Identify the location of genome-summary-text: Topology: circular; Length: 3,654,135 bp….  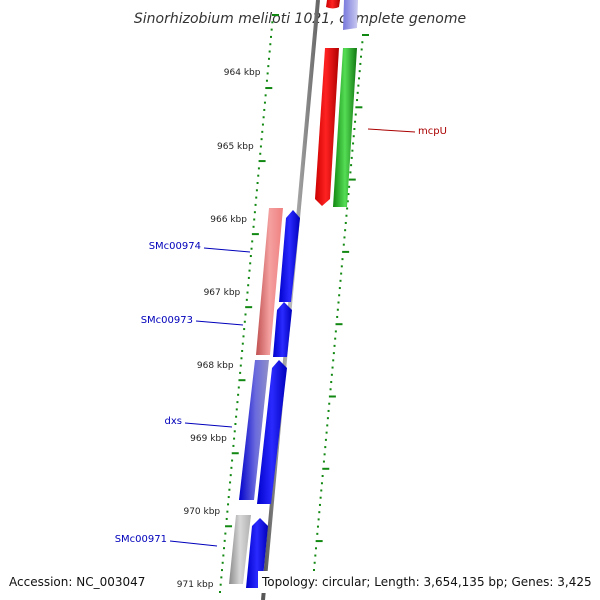
(426, 582).